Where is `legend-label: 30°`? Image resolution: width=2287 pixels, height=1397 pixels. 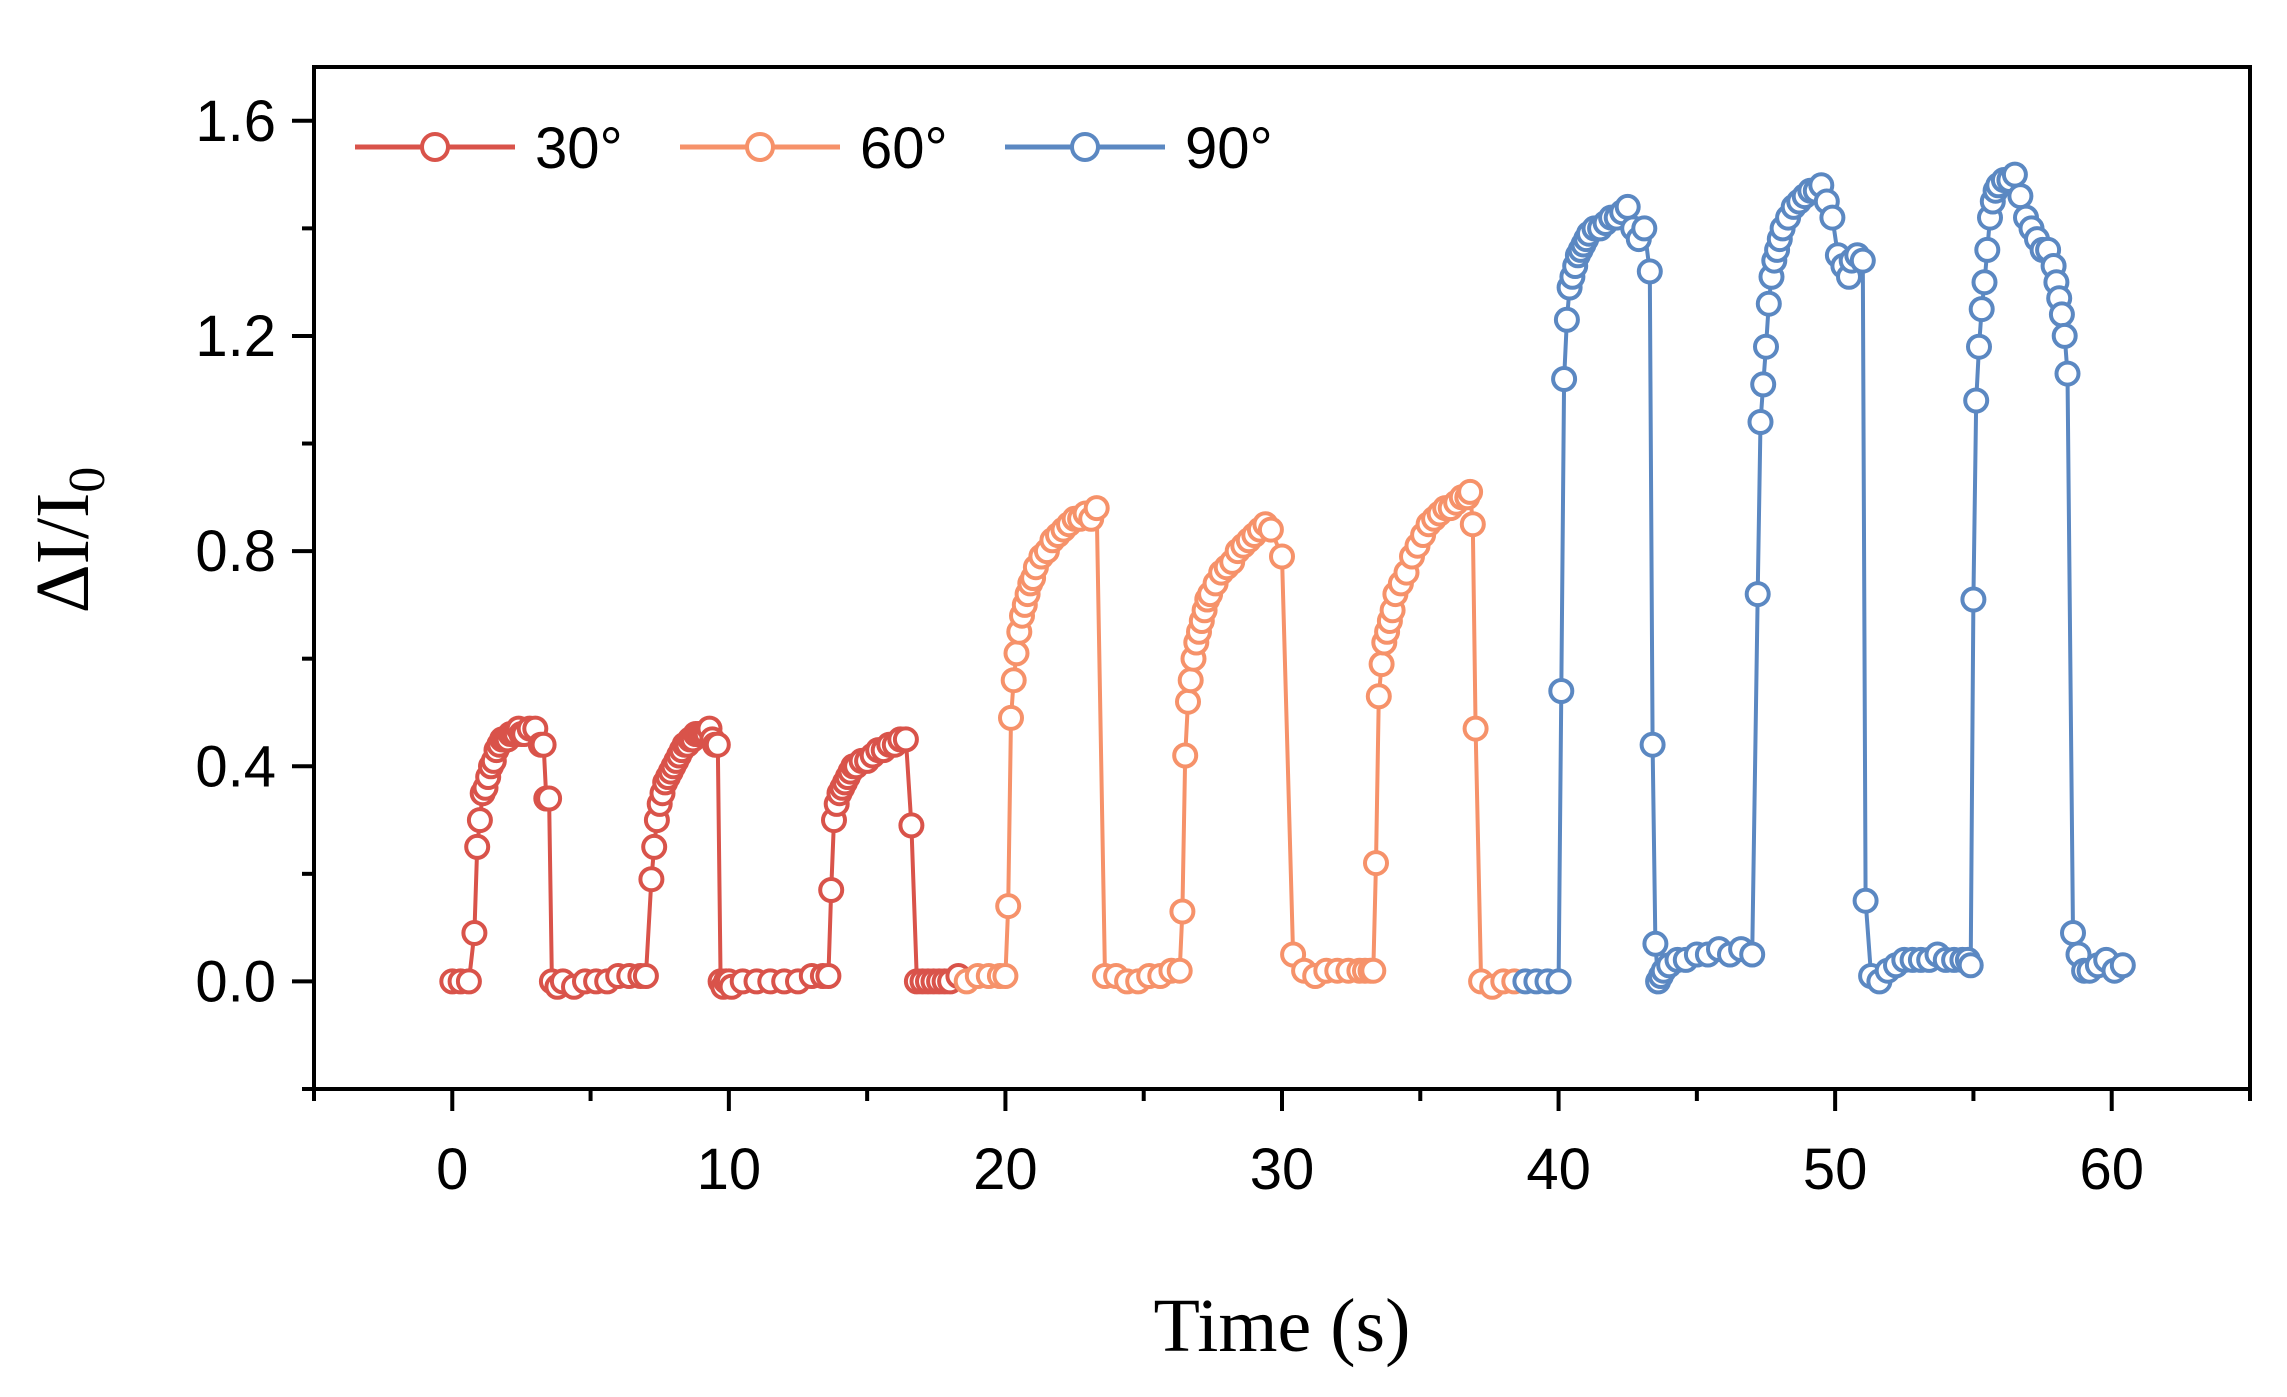
legend-label: 30° is located at coordinates (579, 148).